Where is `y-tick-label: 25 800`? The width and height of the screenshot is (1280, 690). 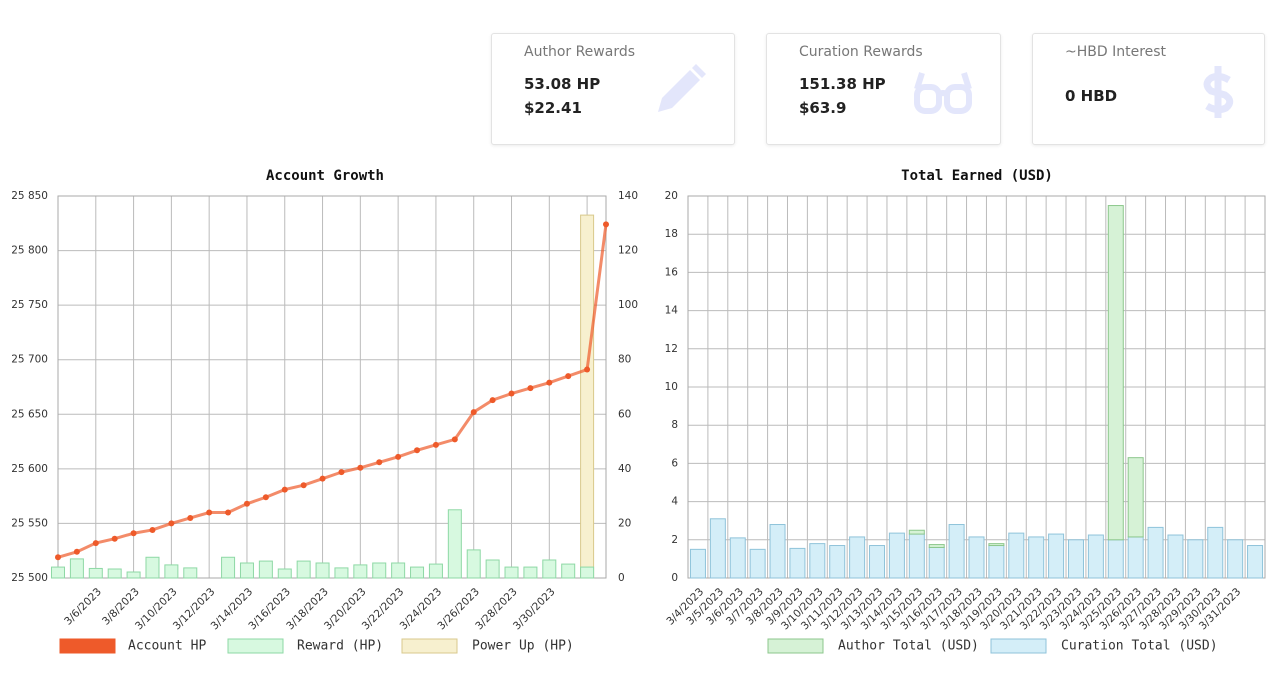 y-tick-label: 25 800 is located at coordinates (29, 251).